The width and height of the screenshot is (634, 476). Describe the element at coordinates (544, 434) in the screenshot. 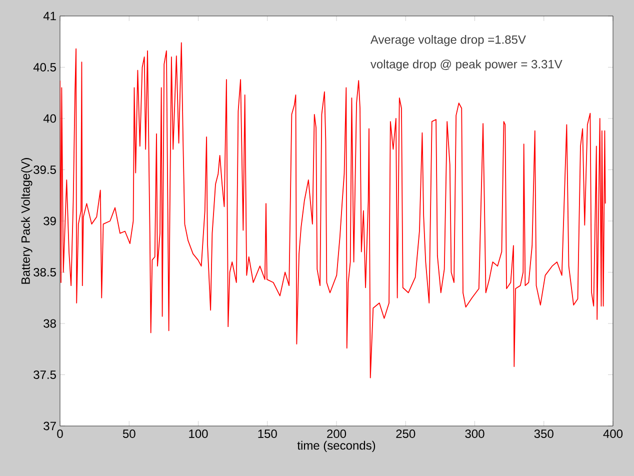

I see `x-tick-label: 350` at that location.